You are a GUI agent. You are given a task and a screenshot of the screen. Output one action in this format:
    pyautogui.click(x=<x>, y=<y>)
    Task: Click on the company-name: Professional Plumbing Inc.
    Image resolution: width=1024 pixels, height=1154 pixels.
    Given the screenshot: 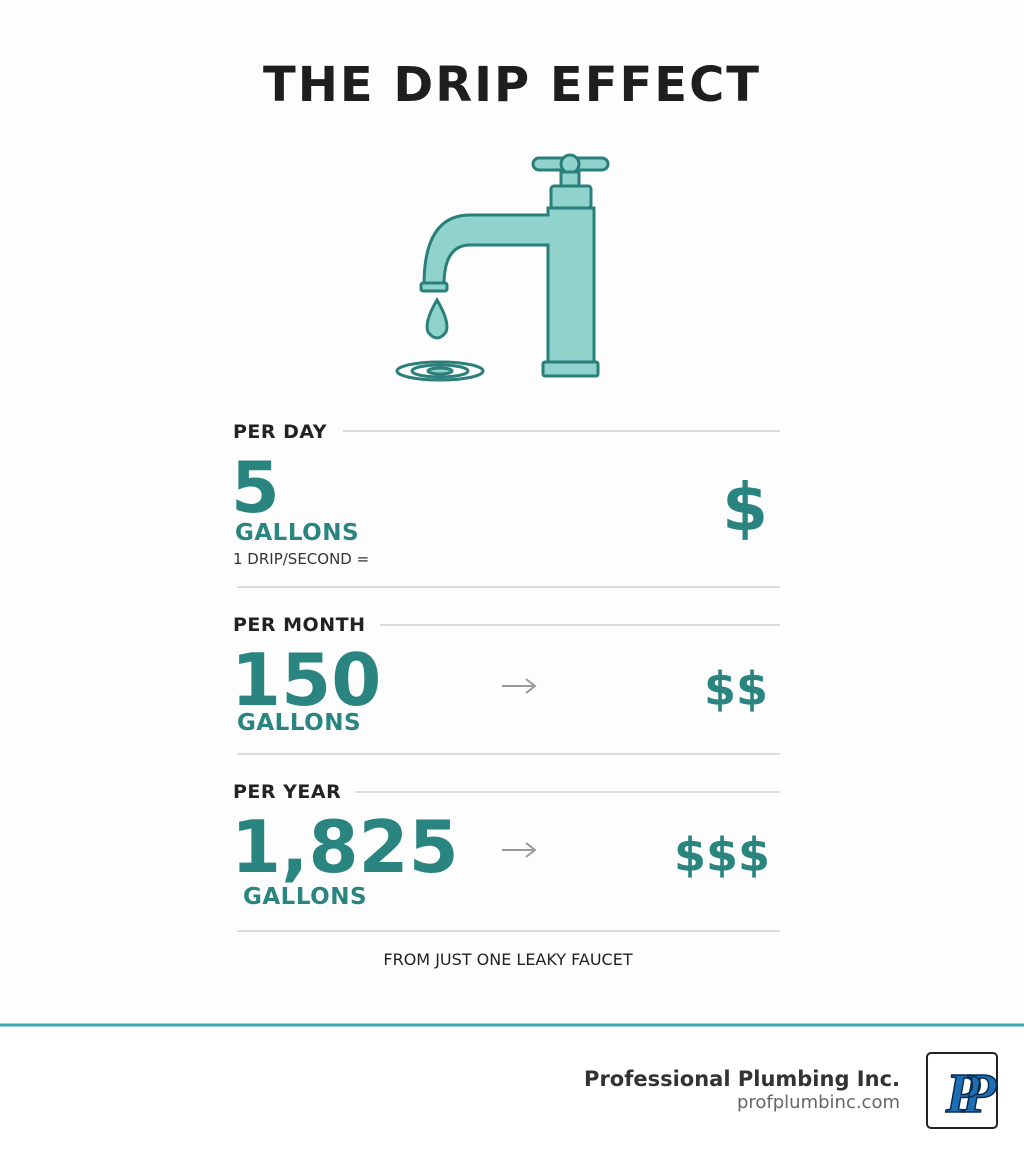 What is the action you would take?
    pyautogui.click(x=742, y=1079)
    